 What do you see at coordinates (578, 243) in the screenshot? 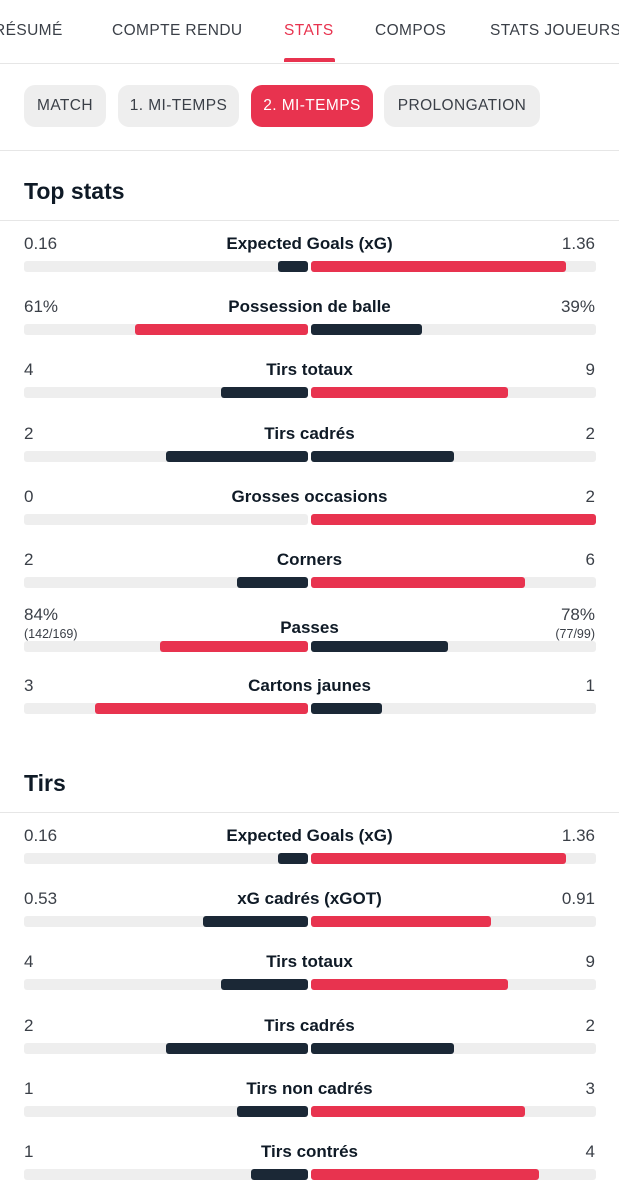
I see `away-value: 1.36` at bounding box center [578, 243].